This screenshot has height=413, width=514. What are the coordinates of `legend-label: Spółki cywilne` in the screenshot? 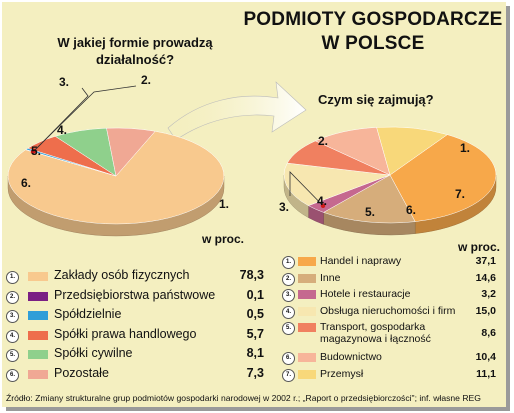 It's located at (93, 353).